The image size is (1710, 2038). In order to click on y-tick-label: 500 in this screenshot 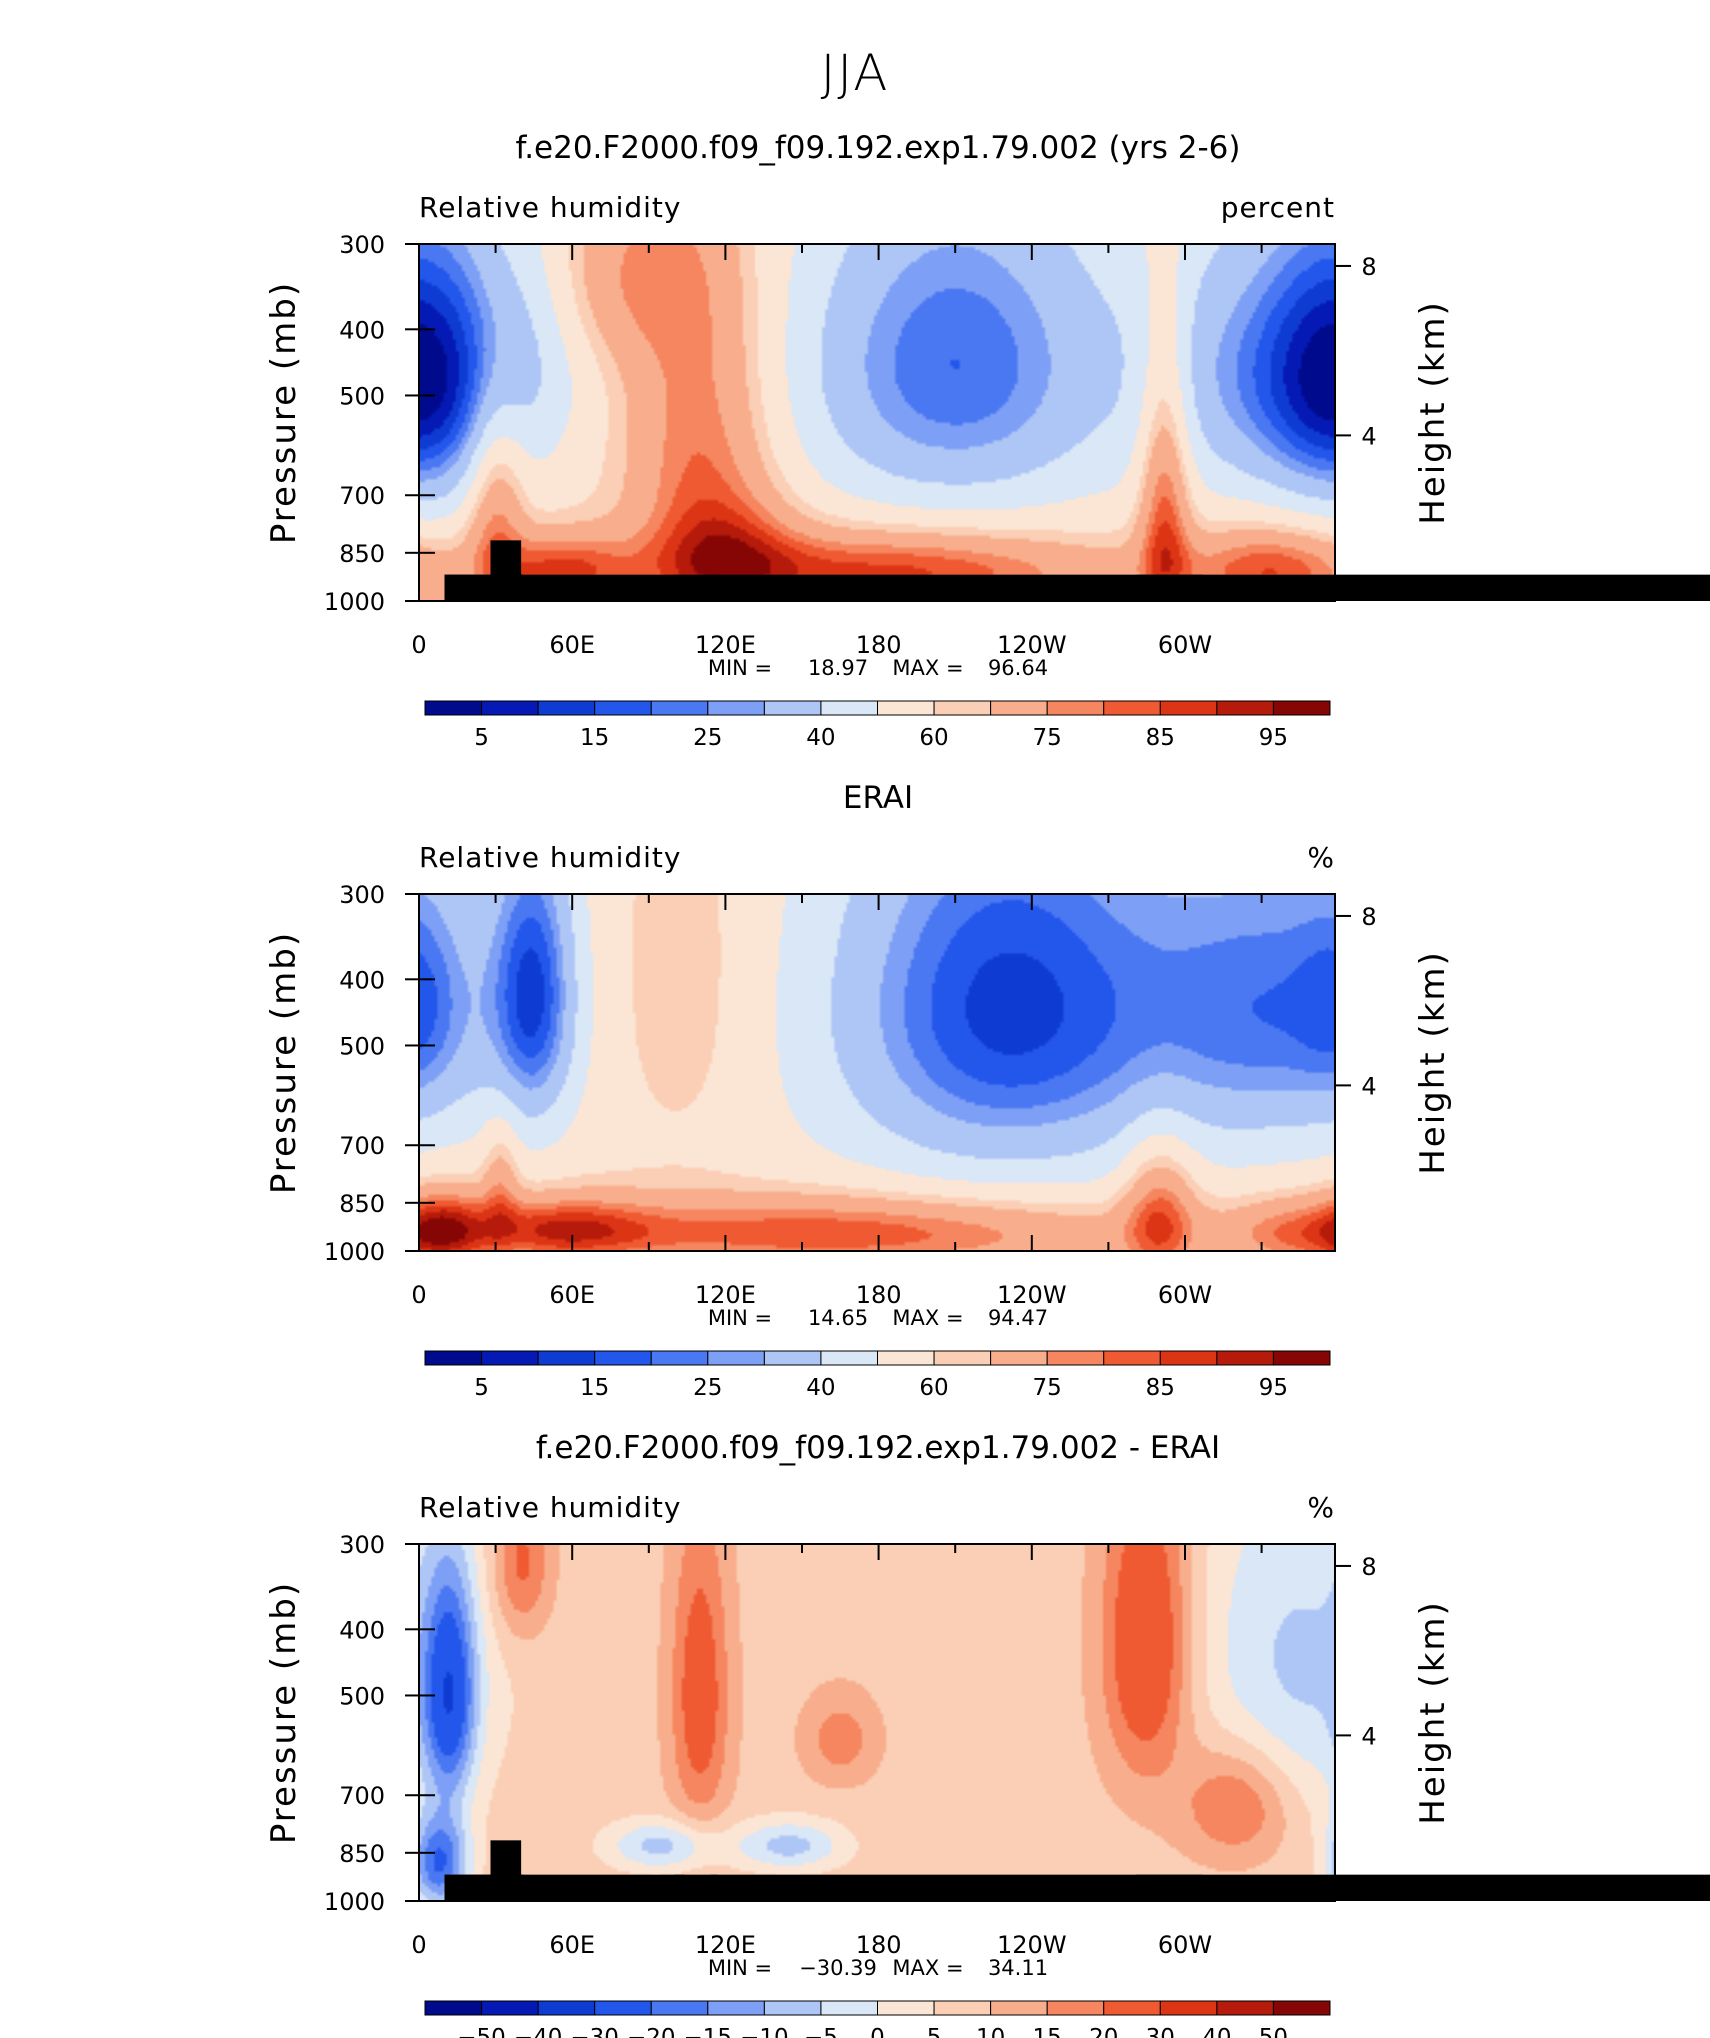, I will do `click(362, 396)`.